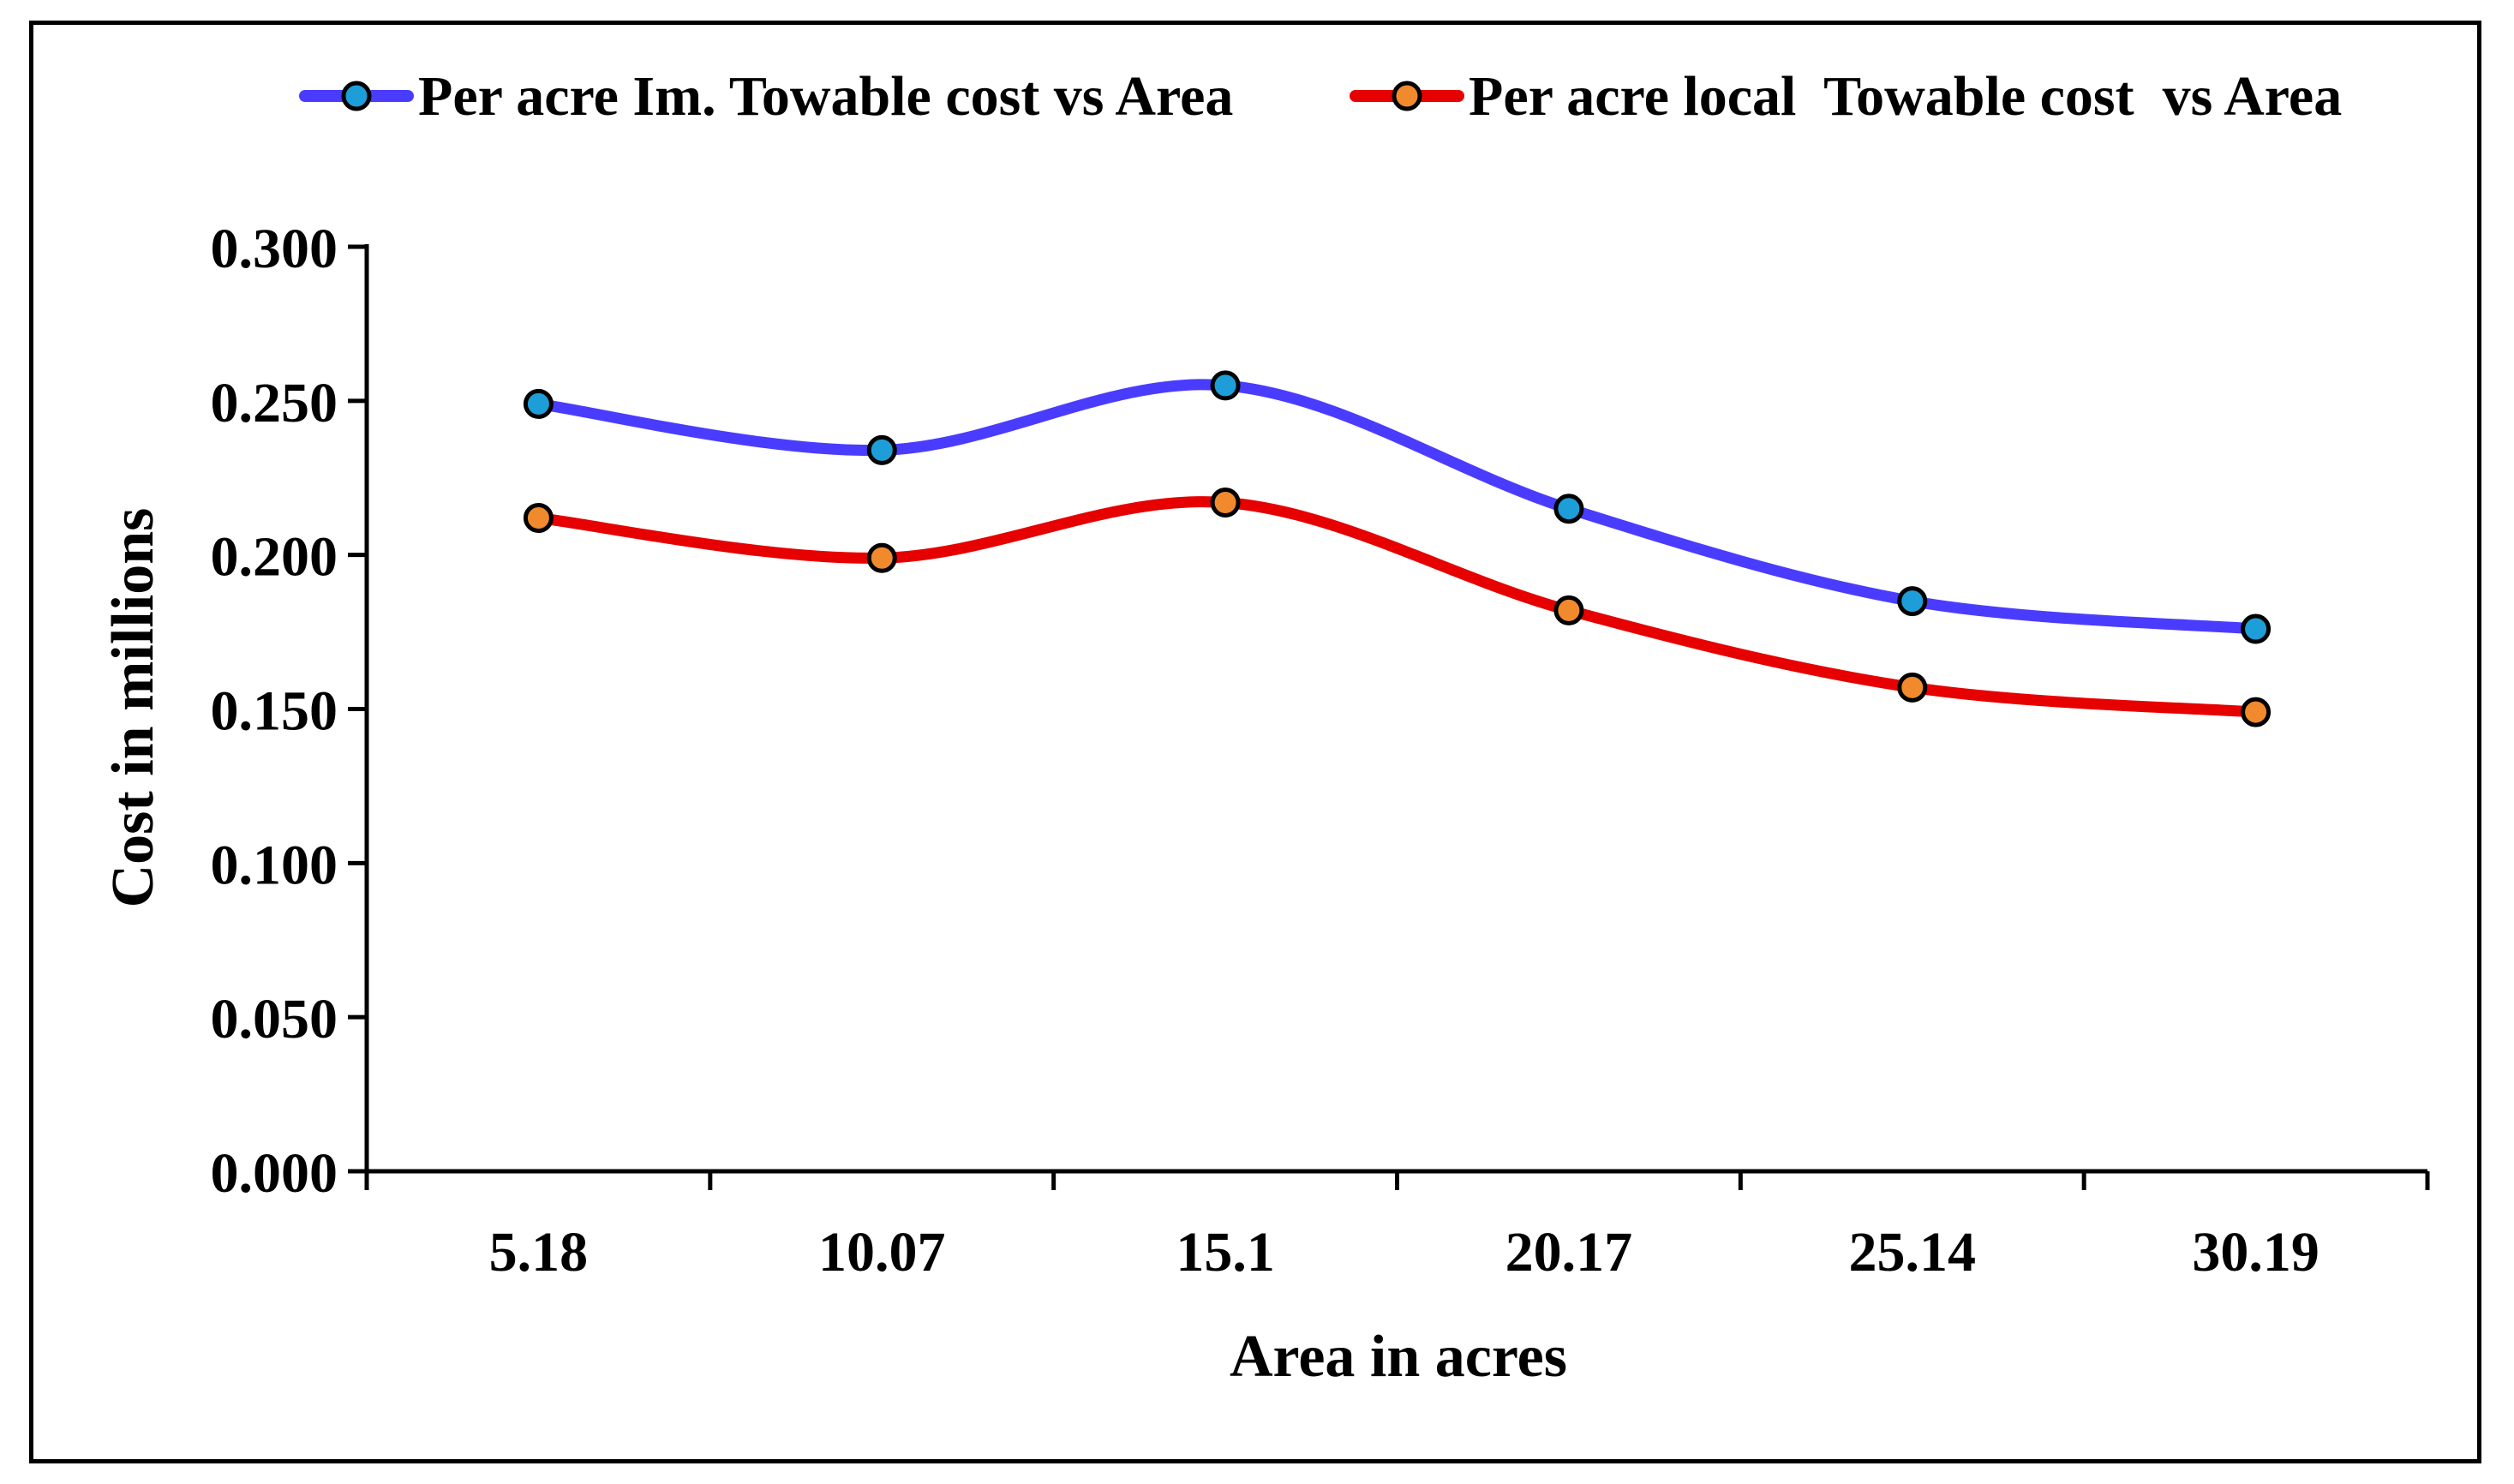  Describe the element at coordinates (1905, 96) in the screenshot. I see `legend-label-series-1: Per acre local Towable cost vs Area` at that location.